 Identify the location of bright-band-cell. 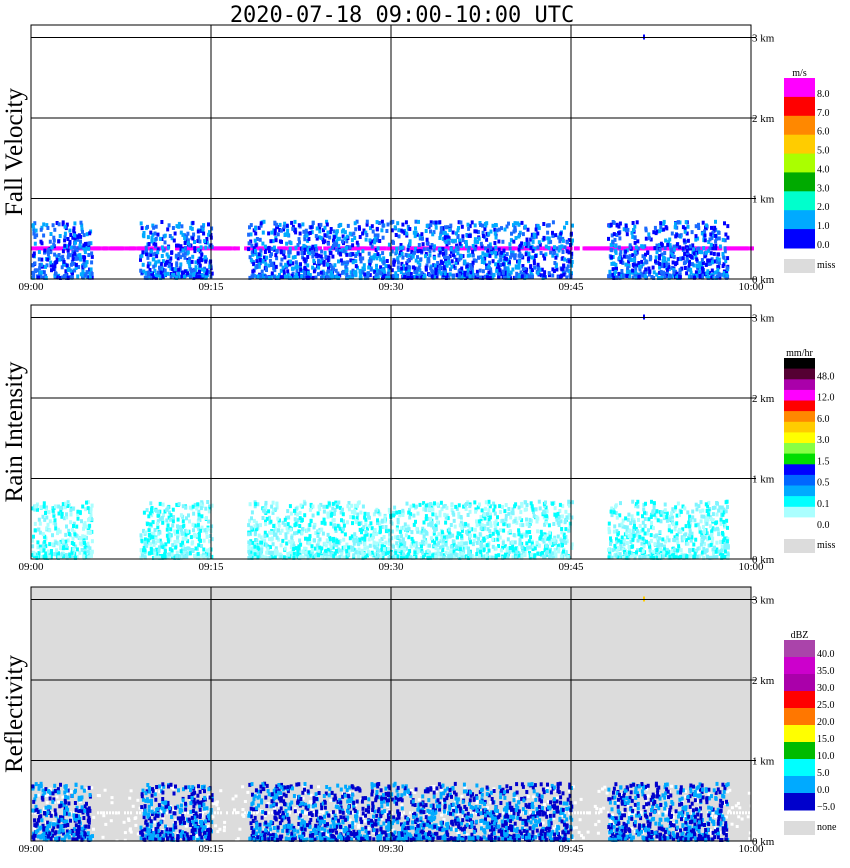
(135, 248).